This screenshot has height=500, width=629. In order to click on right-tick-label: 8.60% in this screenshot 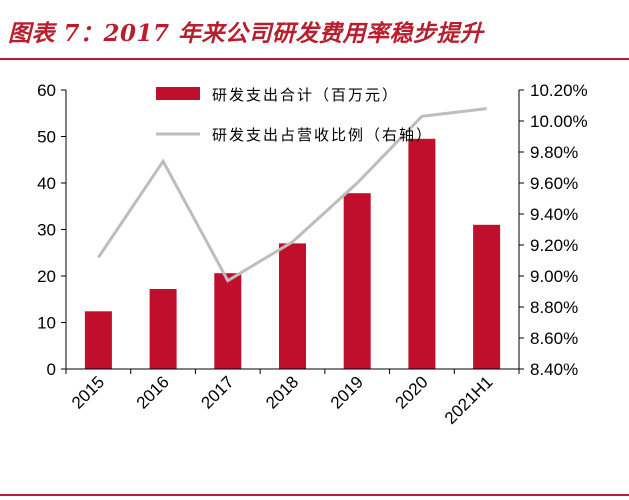, I will do `click(554, 338)`.